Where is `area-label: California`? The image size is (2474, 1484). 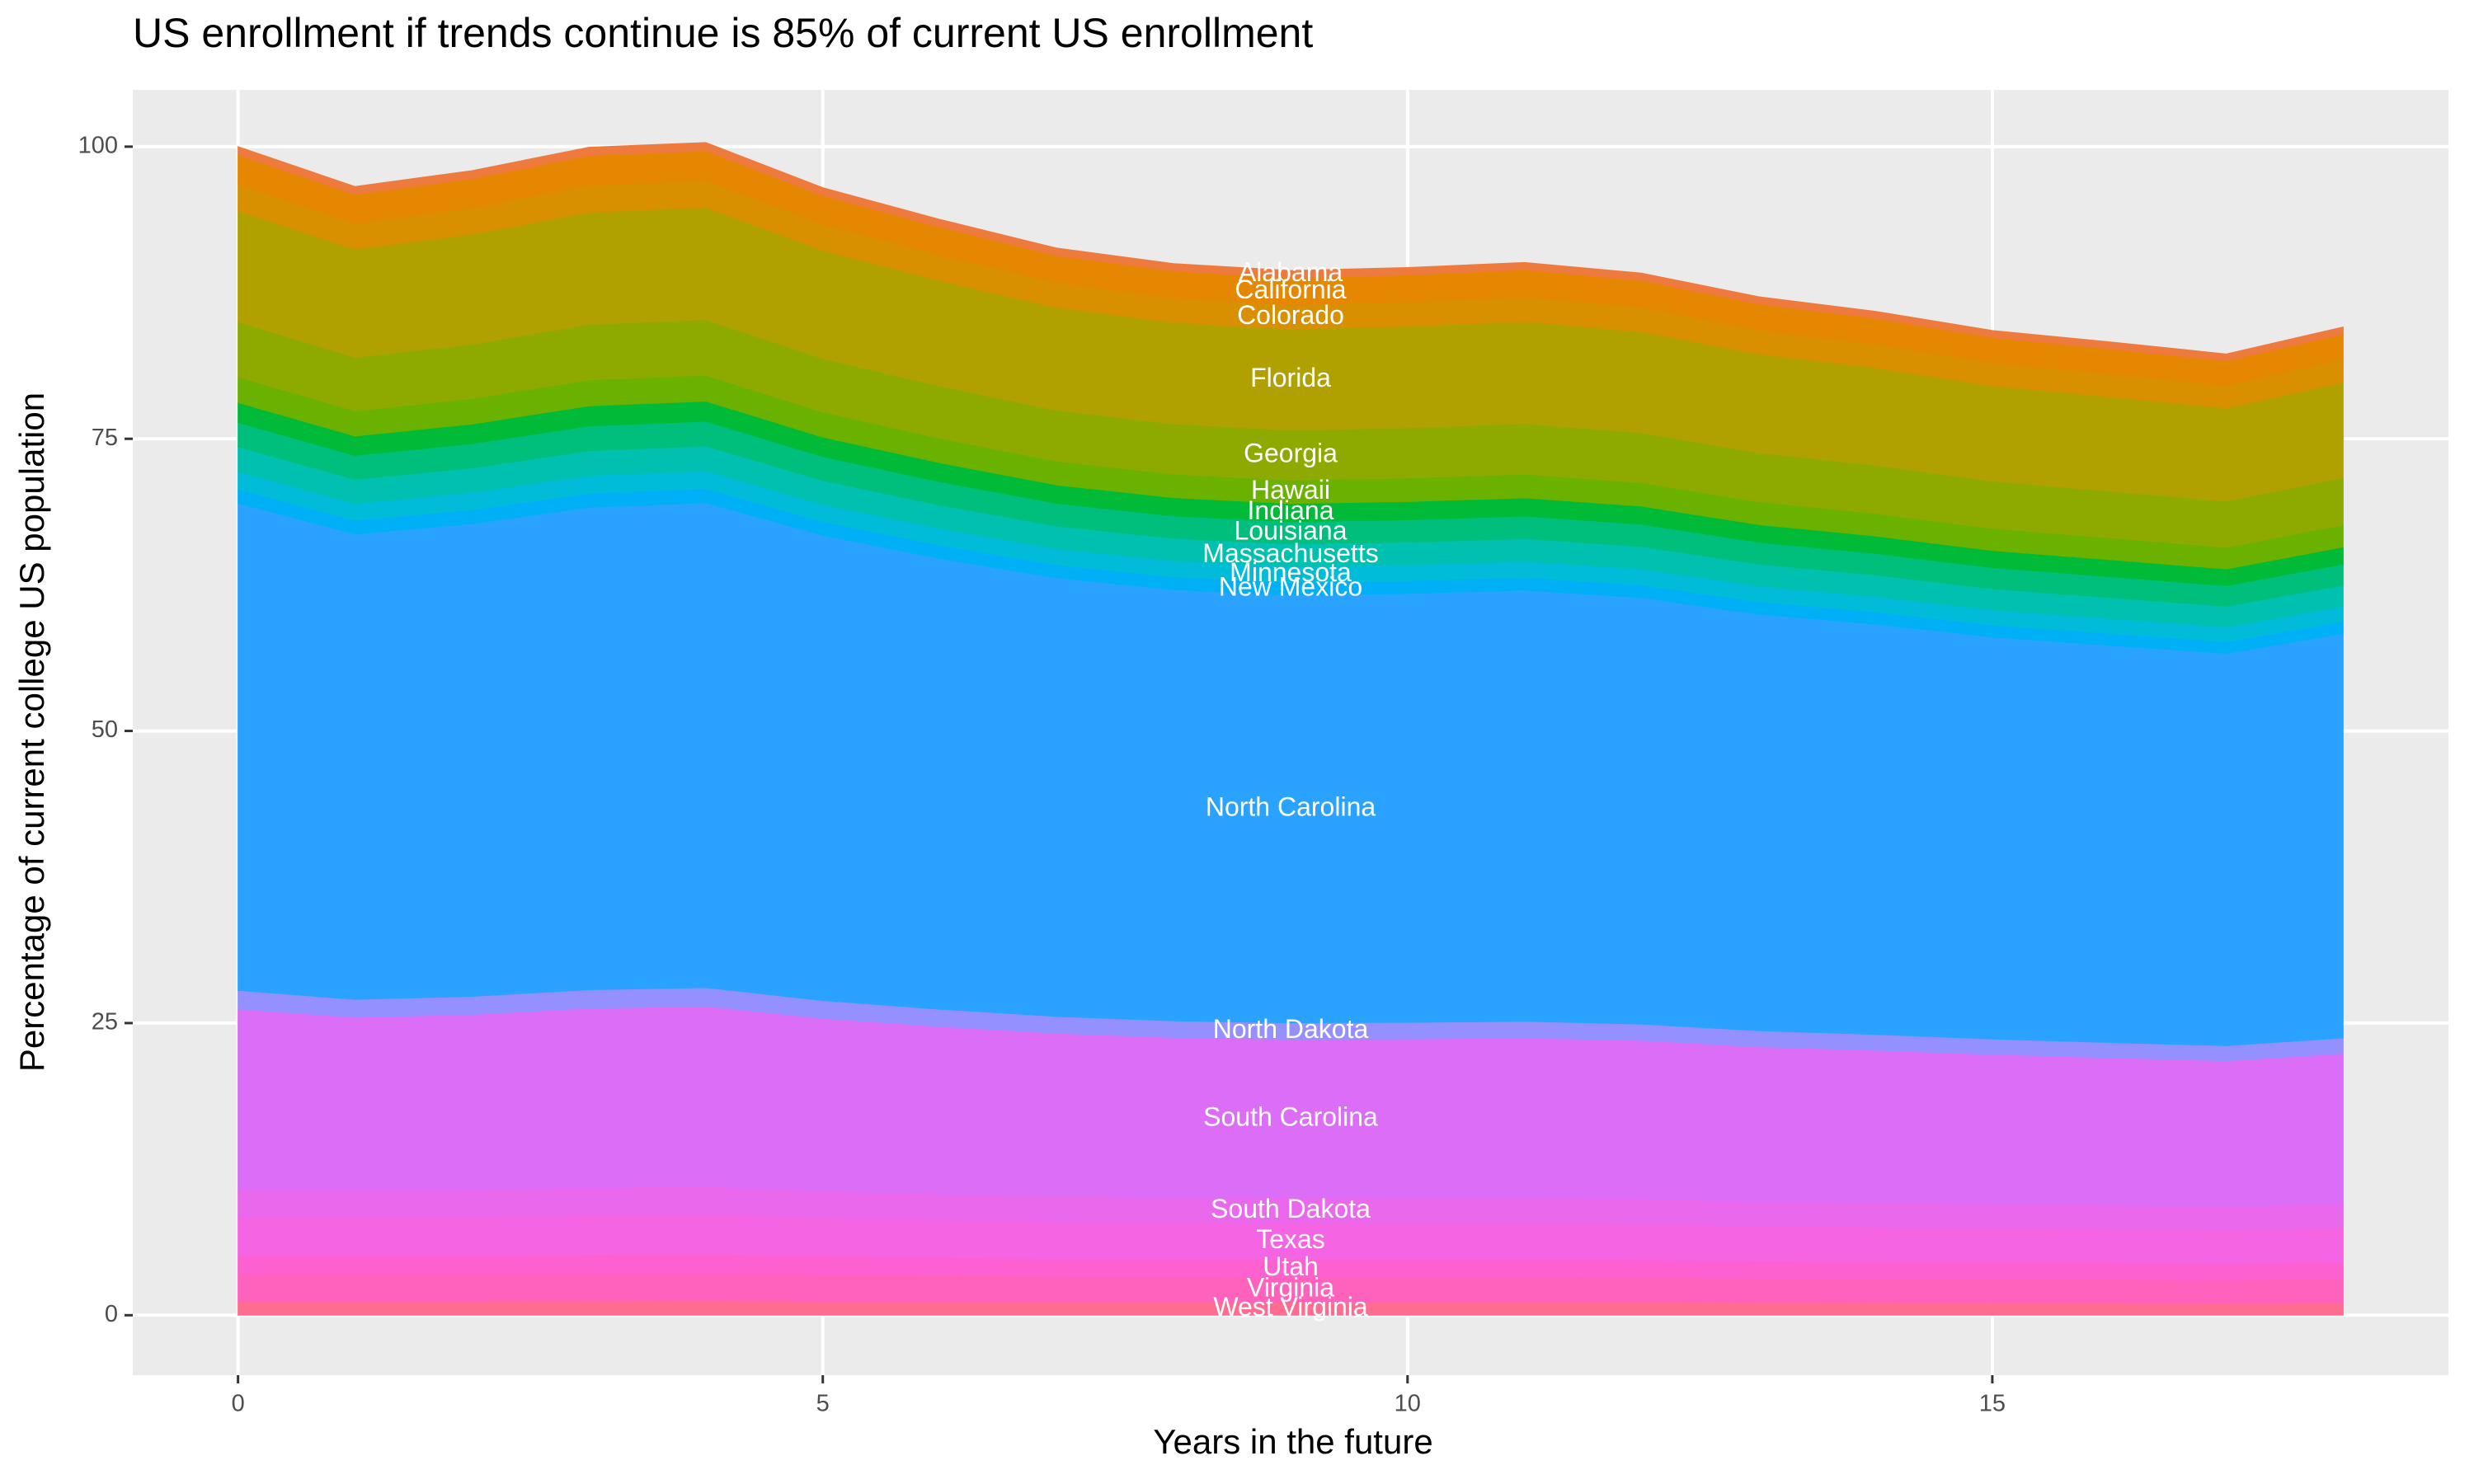
area-label: California is located at coordinates (1290, 289).